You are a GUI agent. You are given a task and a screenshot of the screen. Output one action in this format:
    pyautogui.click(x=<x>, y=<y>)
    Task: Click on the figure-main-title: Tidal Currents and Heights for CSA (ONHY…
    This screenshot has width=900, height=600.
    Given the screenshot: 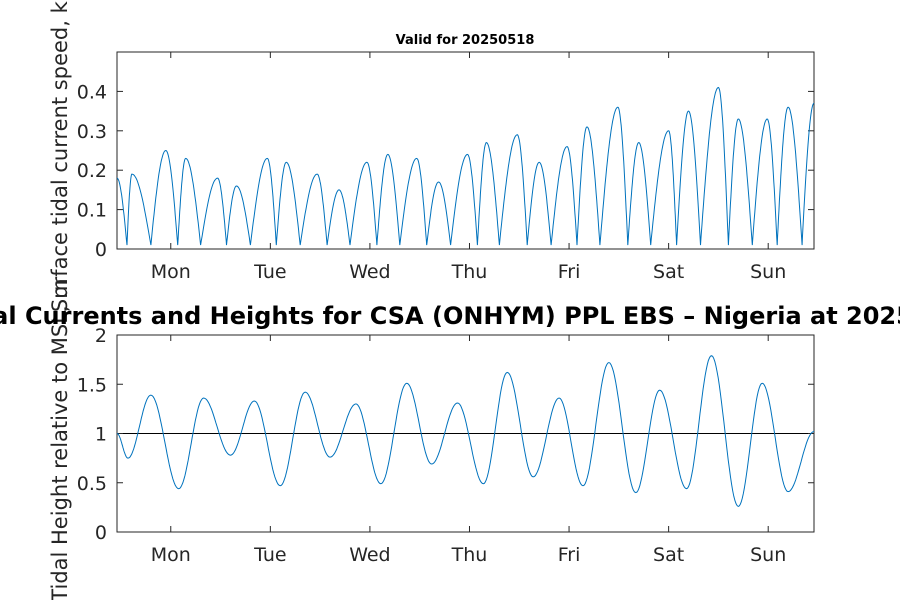 What is the action you would take?
    pyautogui.click(x=450, y=316)
    